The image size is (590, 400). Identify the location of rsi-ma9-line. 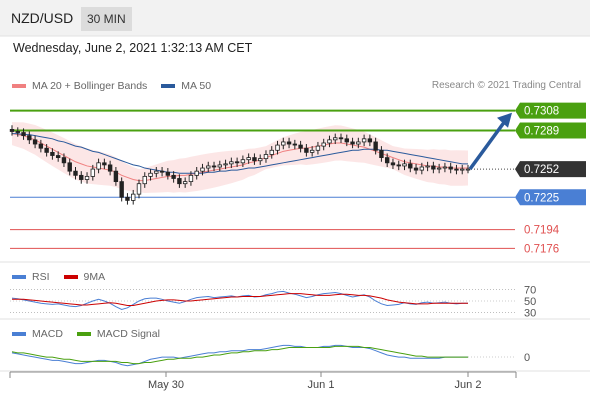
(240, 300).